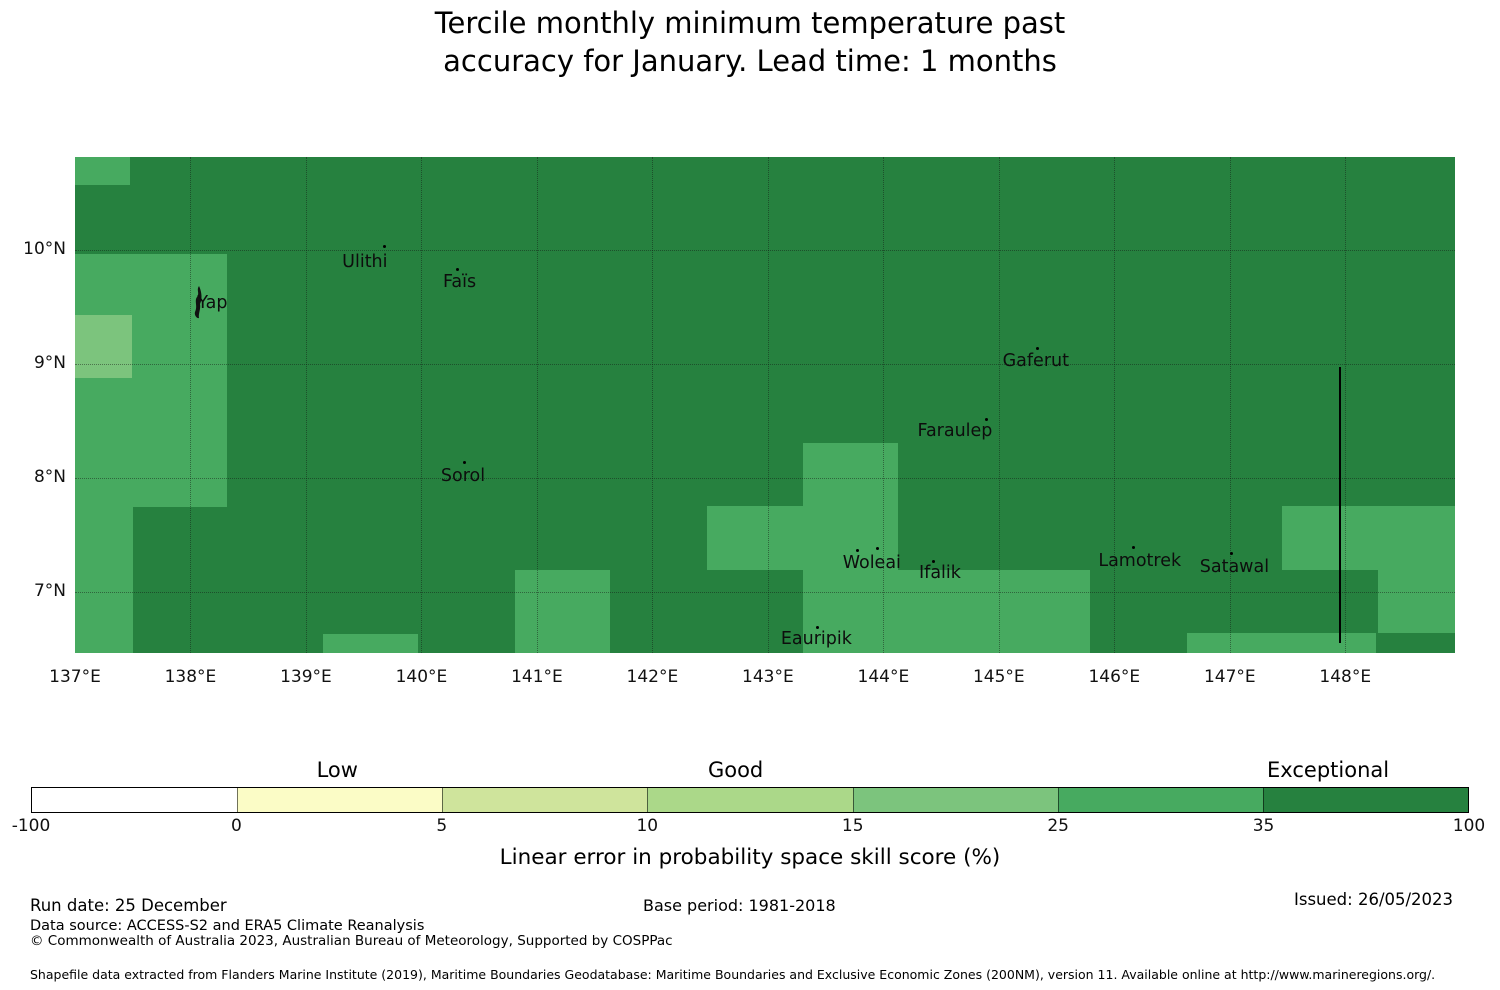 The height and width of the screenshot is (990, 1500). I want to click on island-label: Ifalik, so click(940, 573).